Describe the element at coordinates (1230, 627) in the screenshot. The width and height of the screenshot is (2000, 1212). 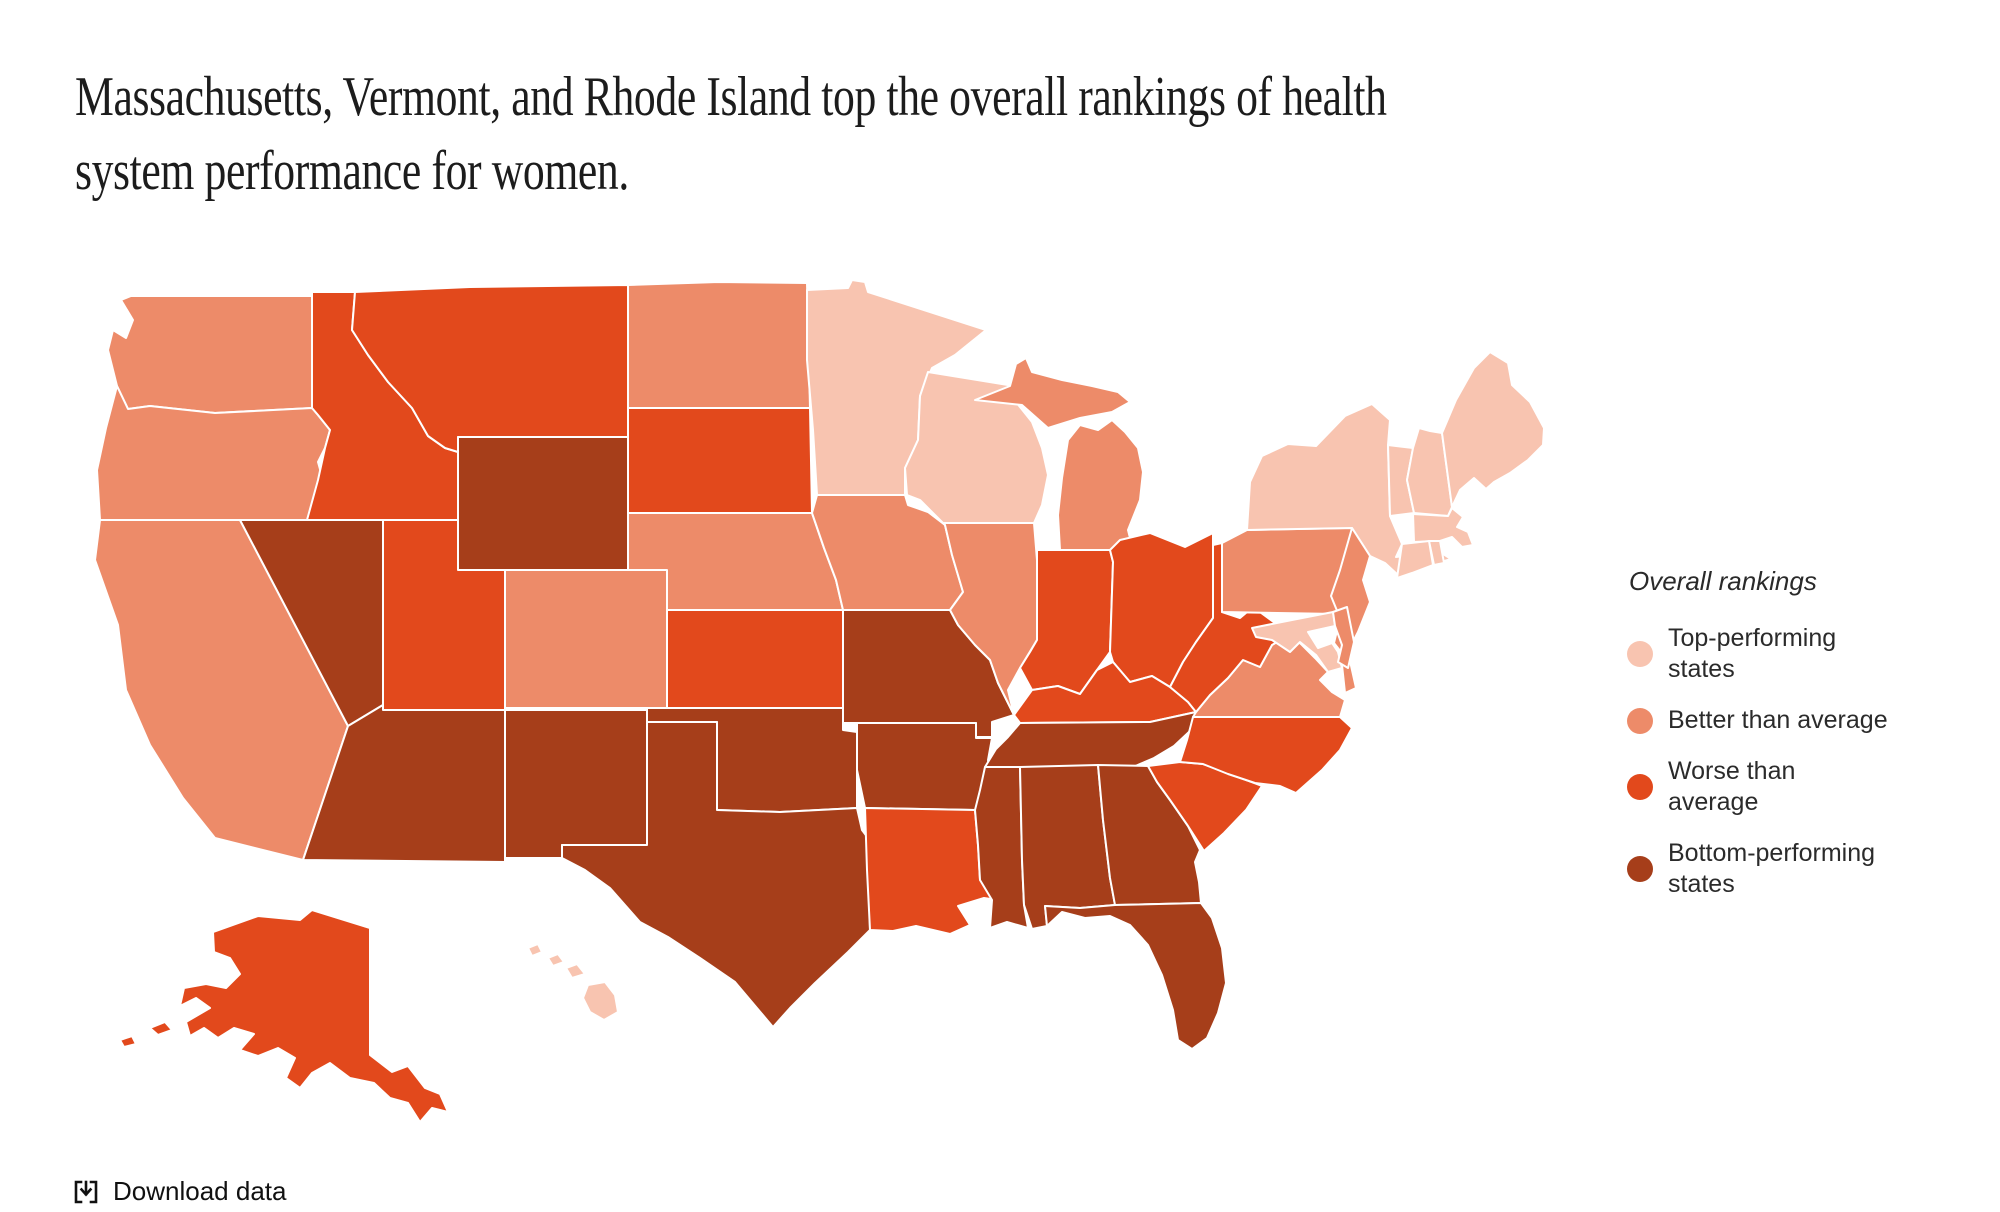
I see `state-west-virginia` at that location.